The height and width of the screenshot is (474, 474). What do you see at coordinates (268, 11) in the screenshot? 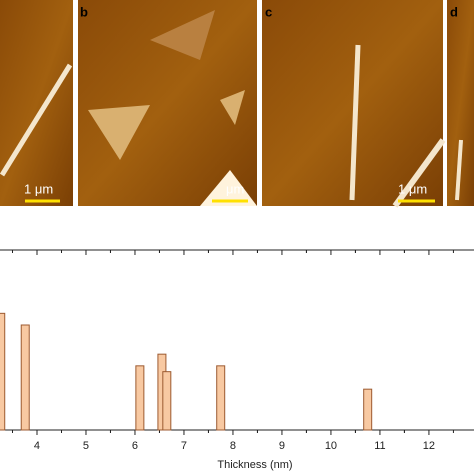
I see `panel-label: c` at bounding box center [268, 11].